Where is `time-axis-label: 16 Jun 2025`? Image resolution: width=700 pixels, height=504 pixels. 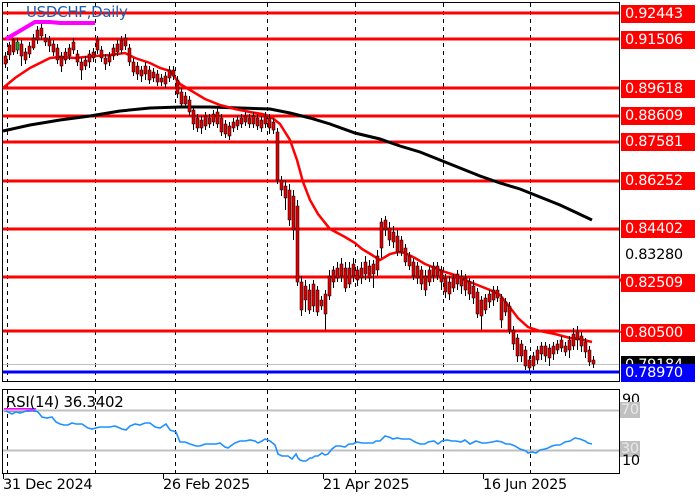 time-axis-label: 16 Jun 2025 is located at coordinates (525, 485).